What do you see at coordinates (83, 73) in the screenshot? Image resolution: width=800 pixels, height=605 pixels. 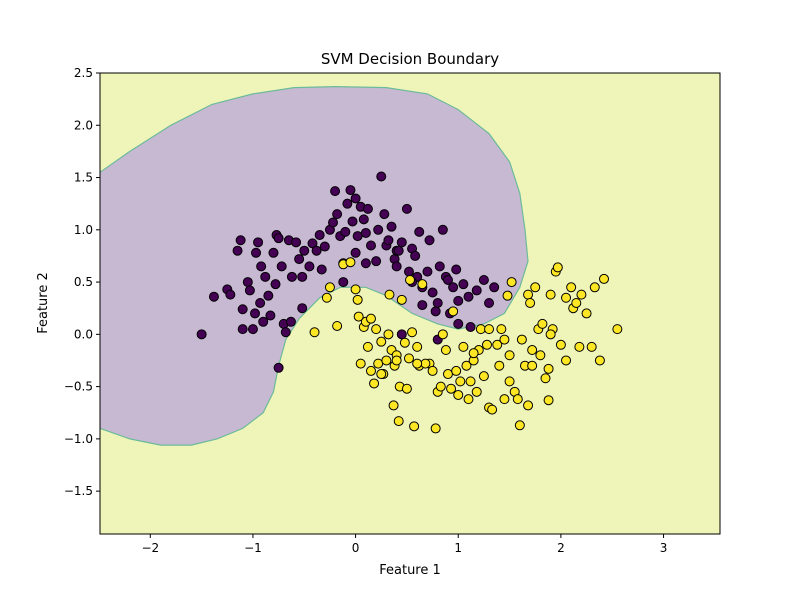 I see `y-tick-label: 2.5` at bounding box center [83, 73].